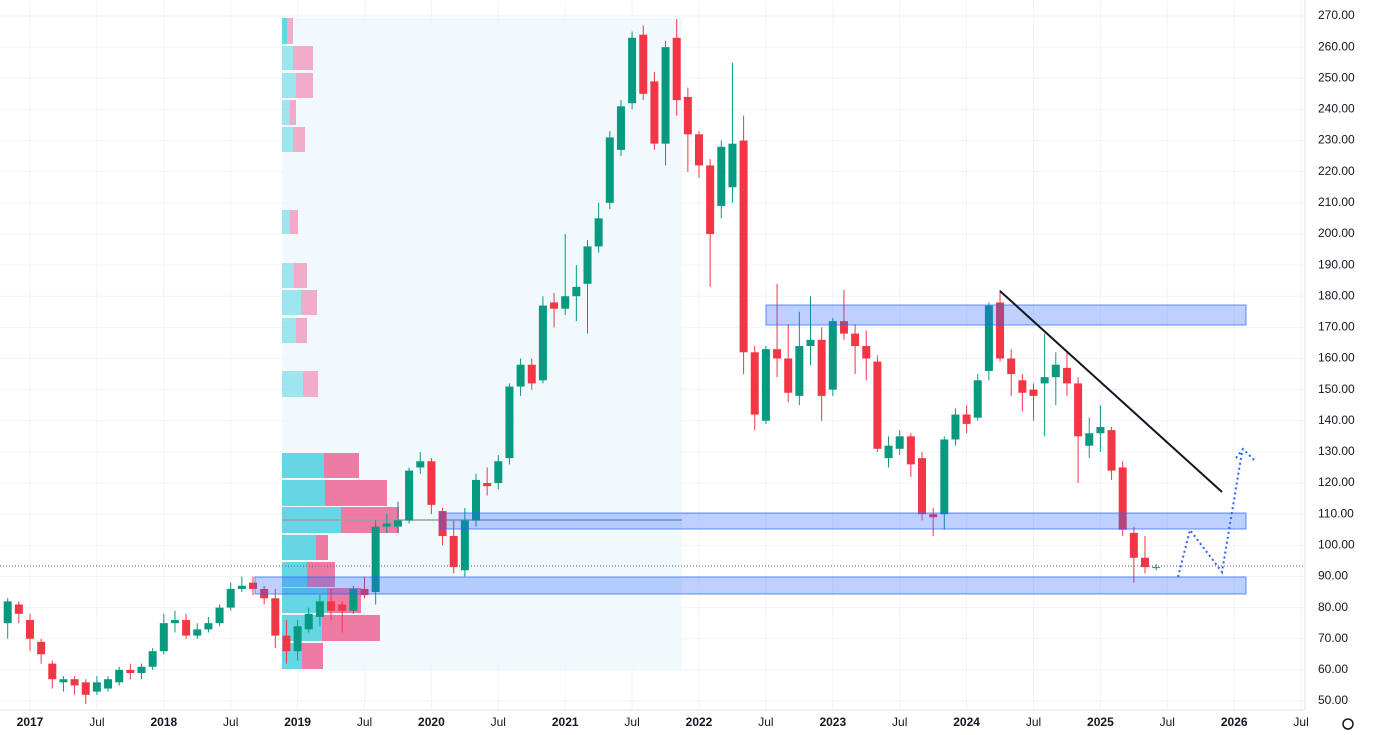 This screenshot has height=735, width=1374. I want to click on x-tick-label: 2025, so click(1100, 722).